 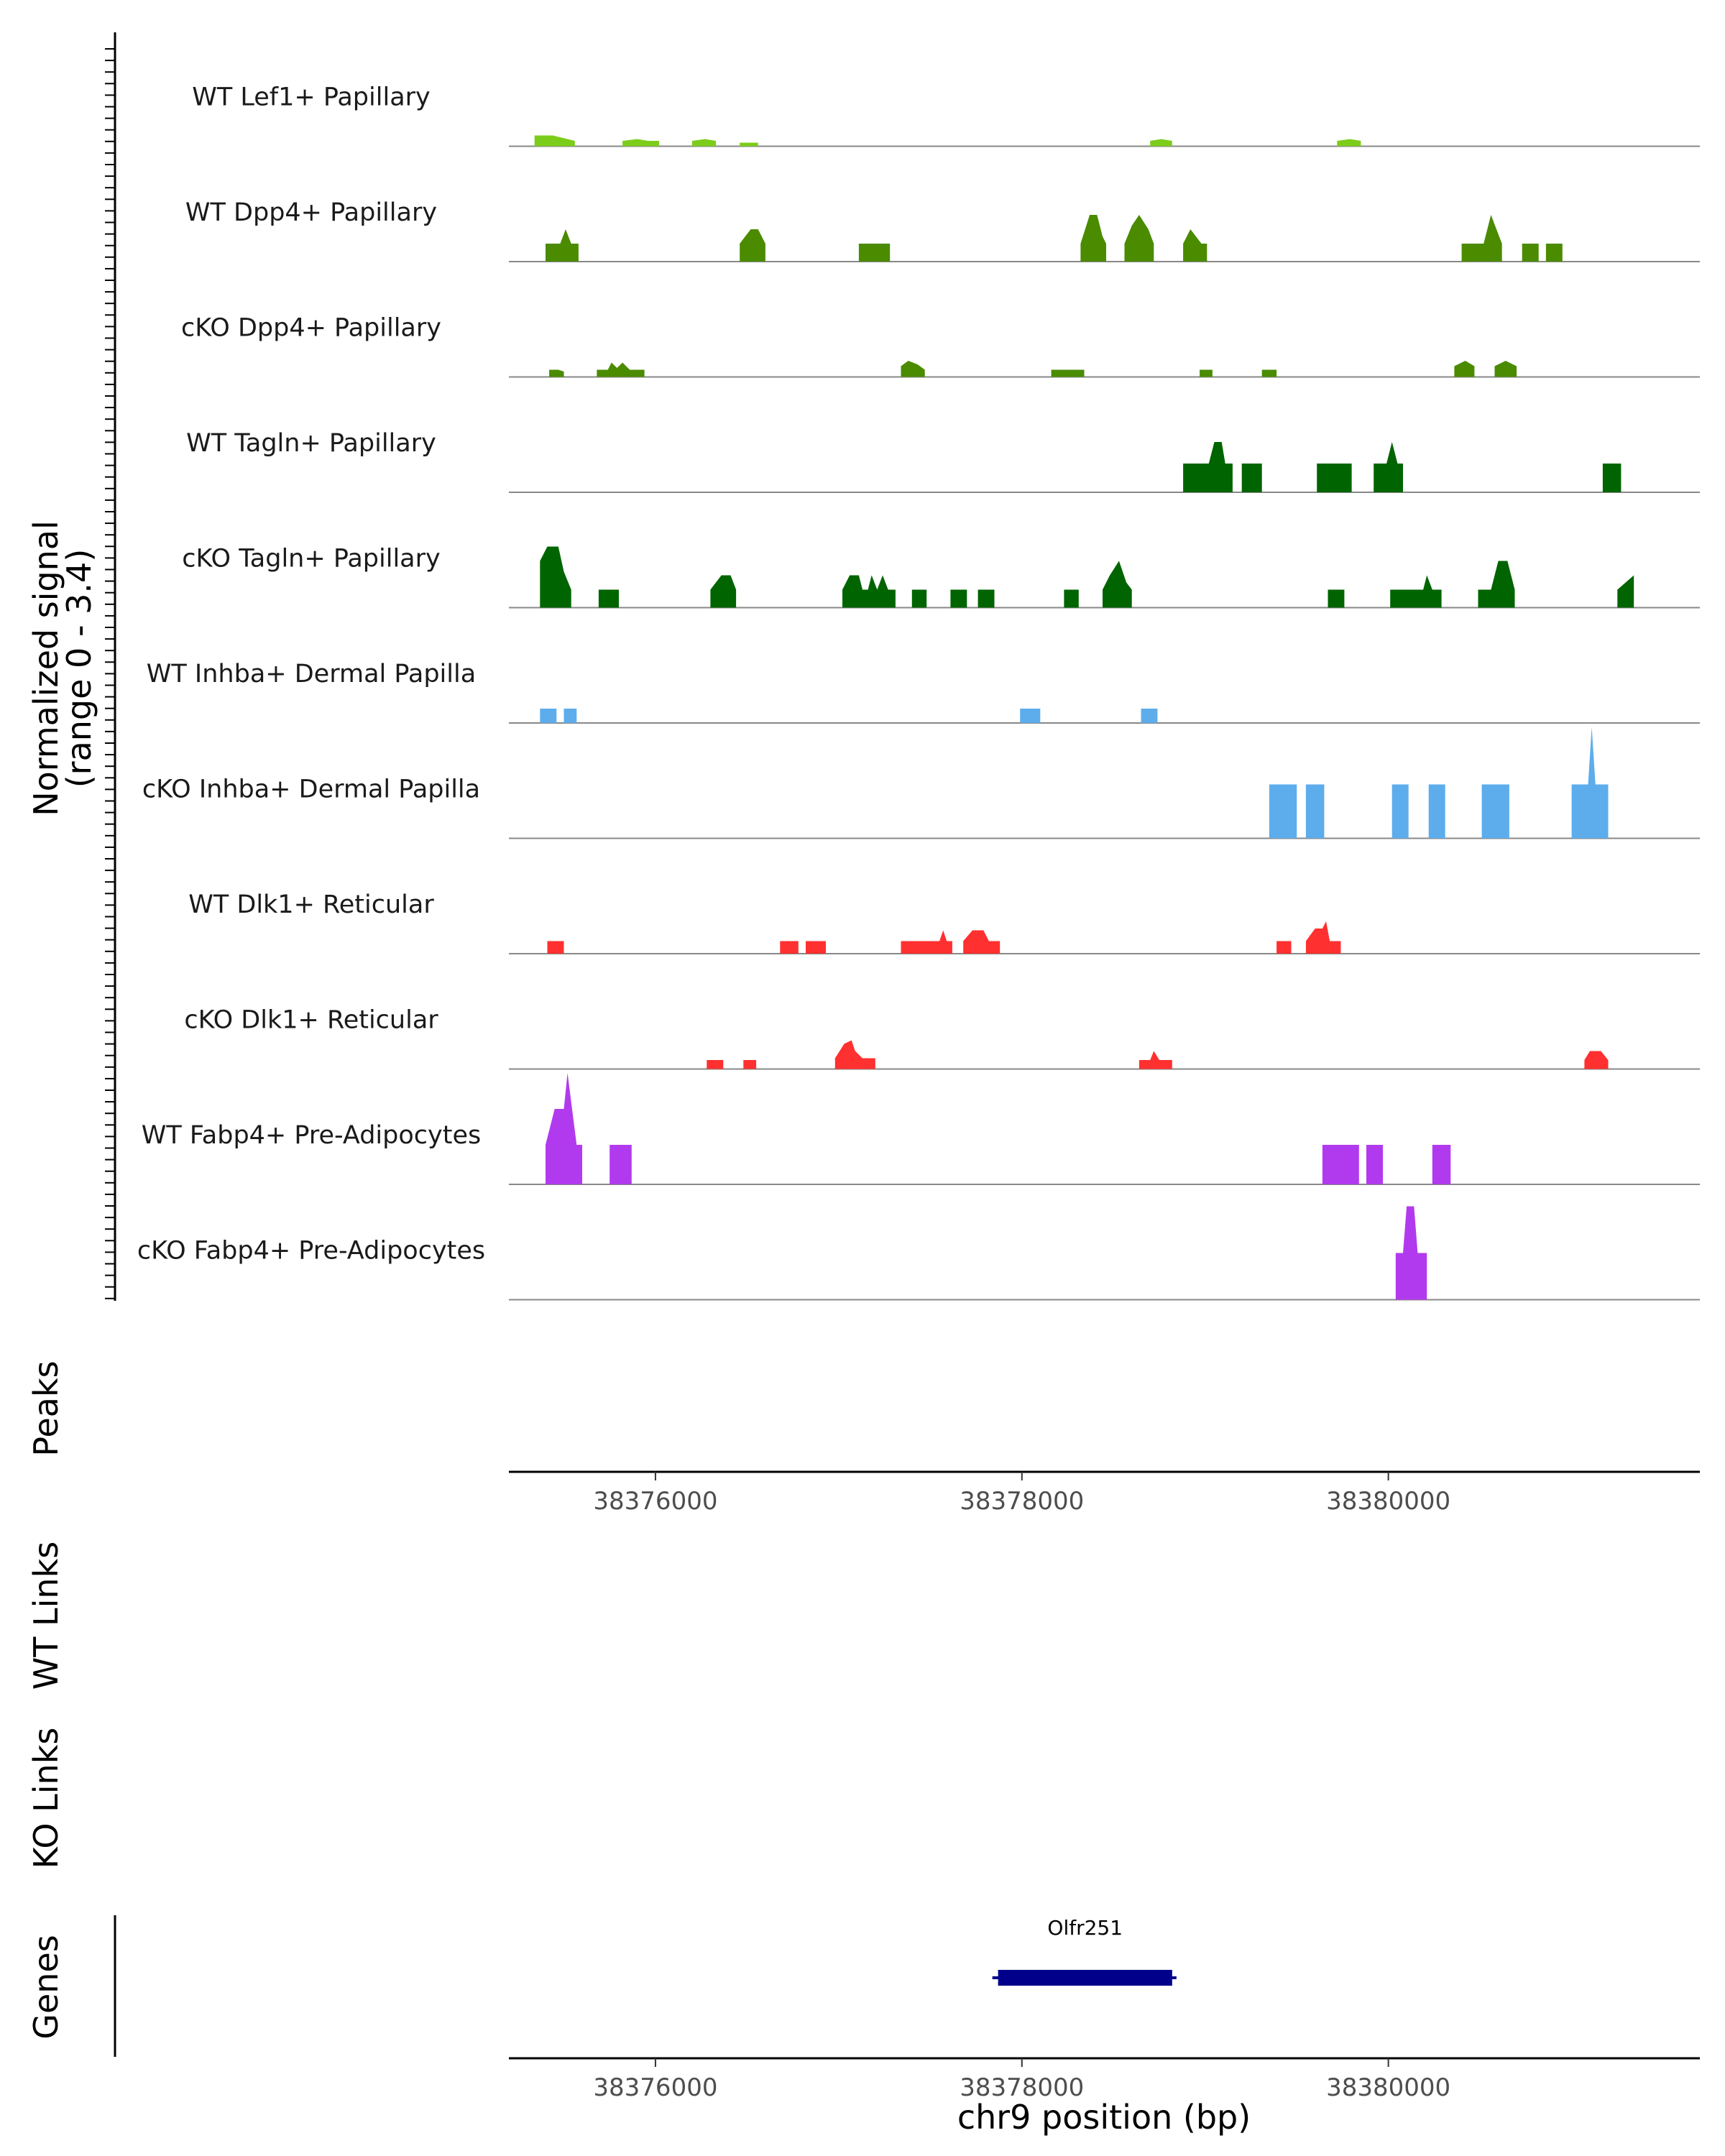 I want to click on genes-label: Genes, so click(x=46, y=1987).